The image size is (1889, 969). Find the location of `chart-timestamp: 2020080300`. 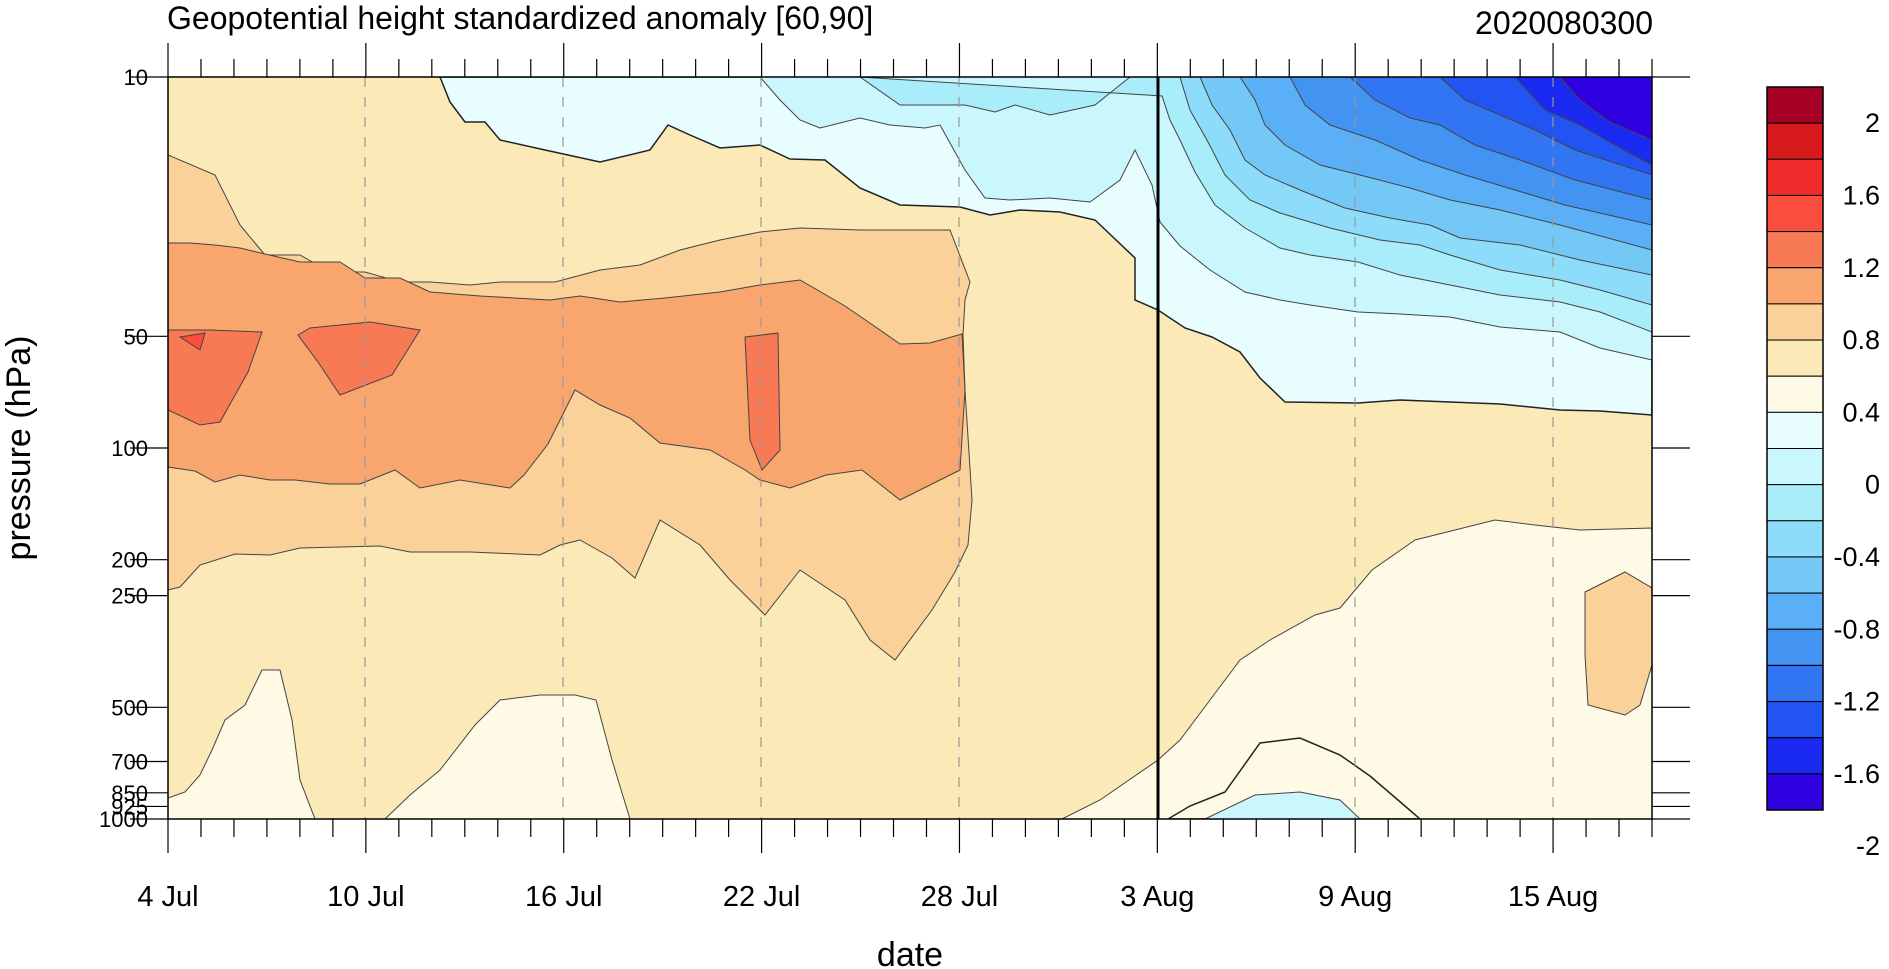

chart-timestamp: 2020080300 is located at coordinates (1564, 23).